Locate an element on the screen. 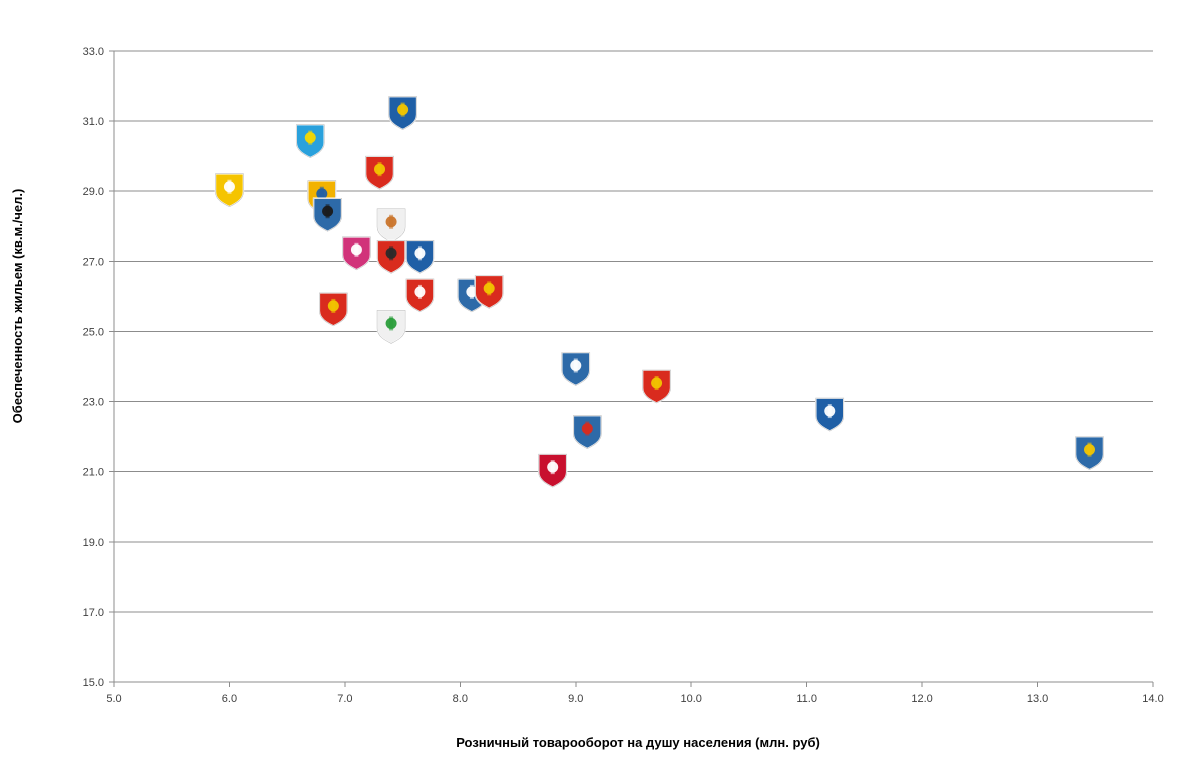 The height and width of the screenshot is (757, 1198). y-tick-labels: 15.0 17.0 19.0 21.0 23.0 25.0 27.0 29.0 31.0 33.0 is located at coordinates (93, 367).